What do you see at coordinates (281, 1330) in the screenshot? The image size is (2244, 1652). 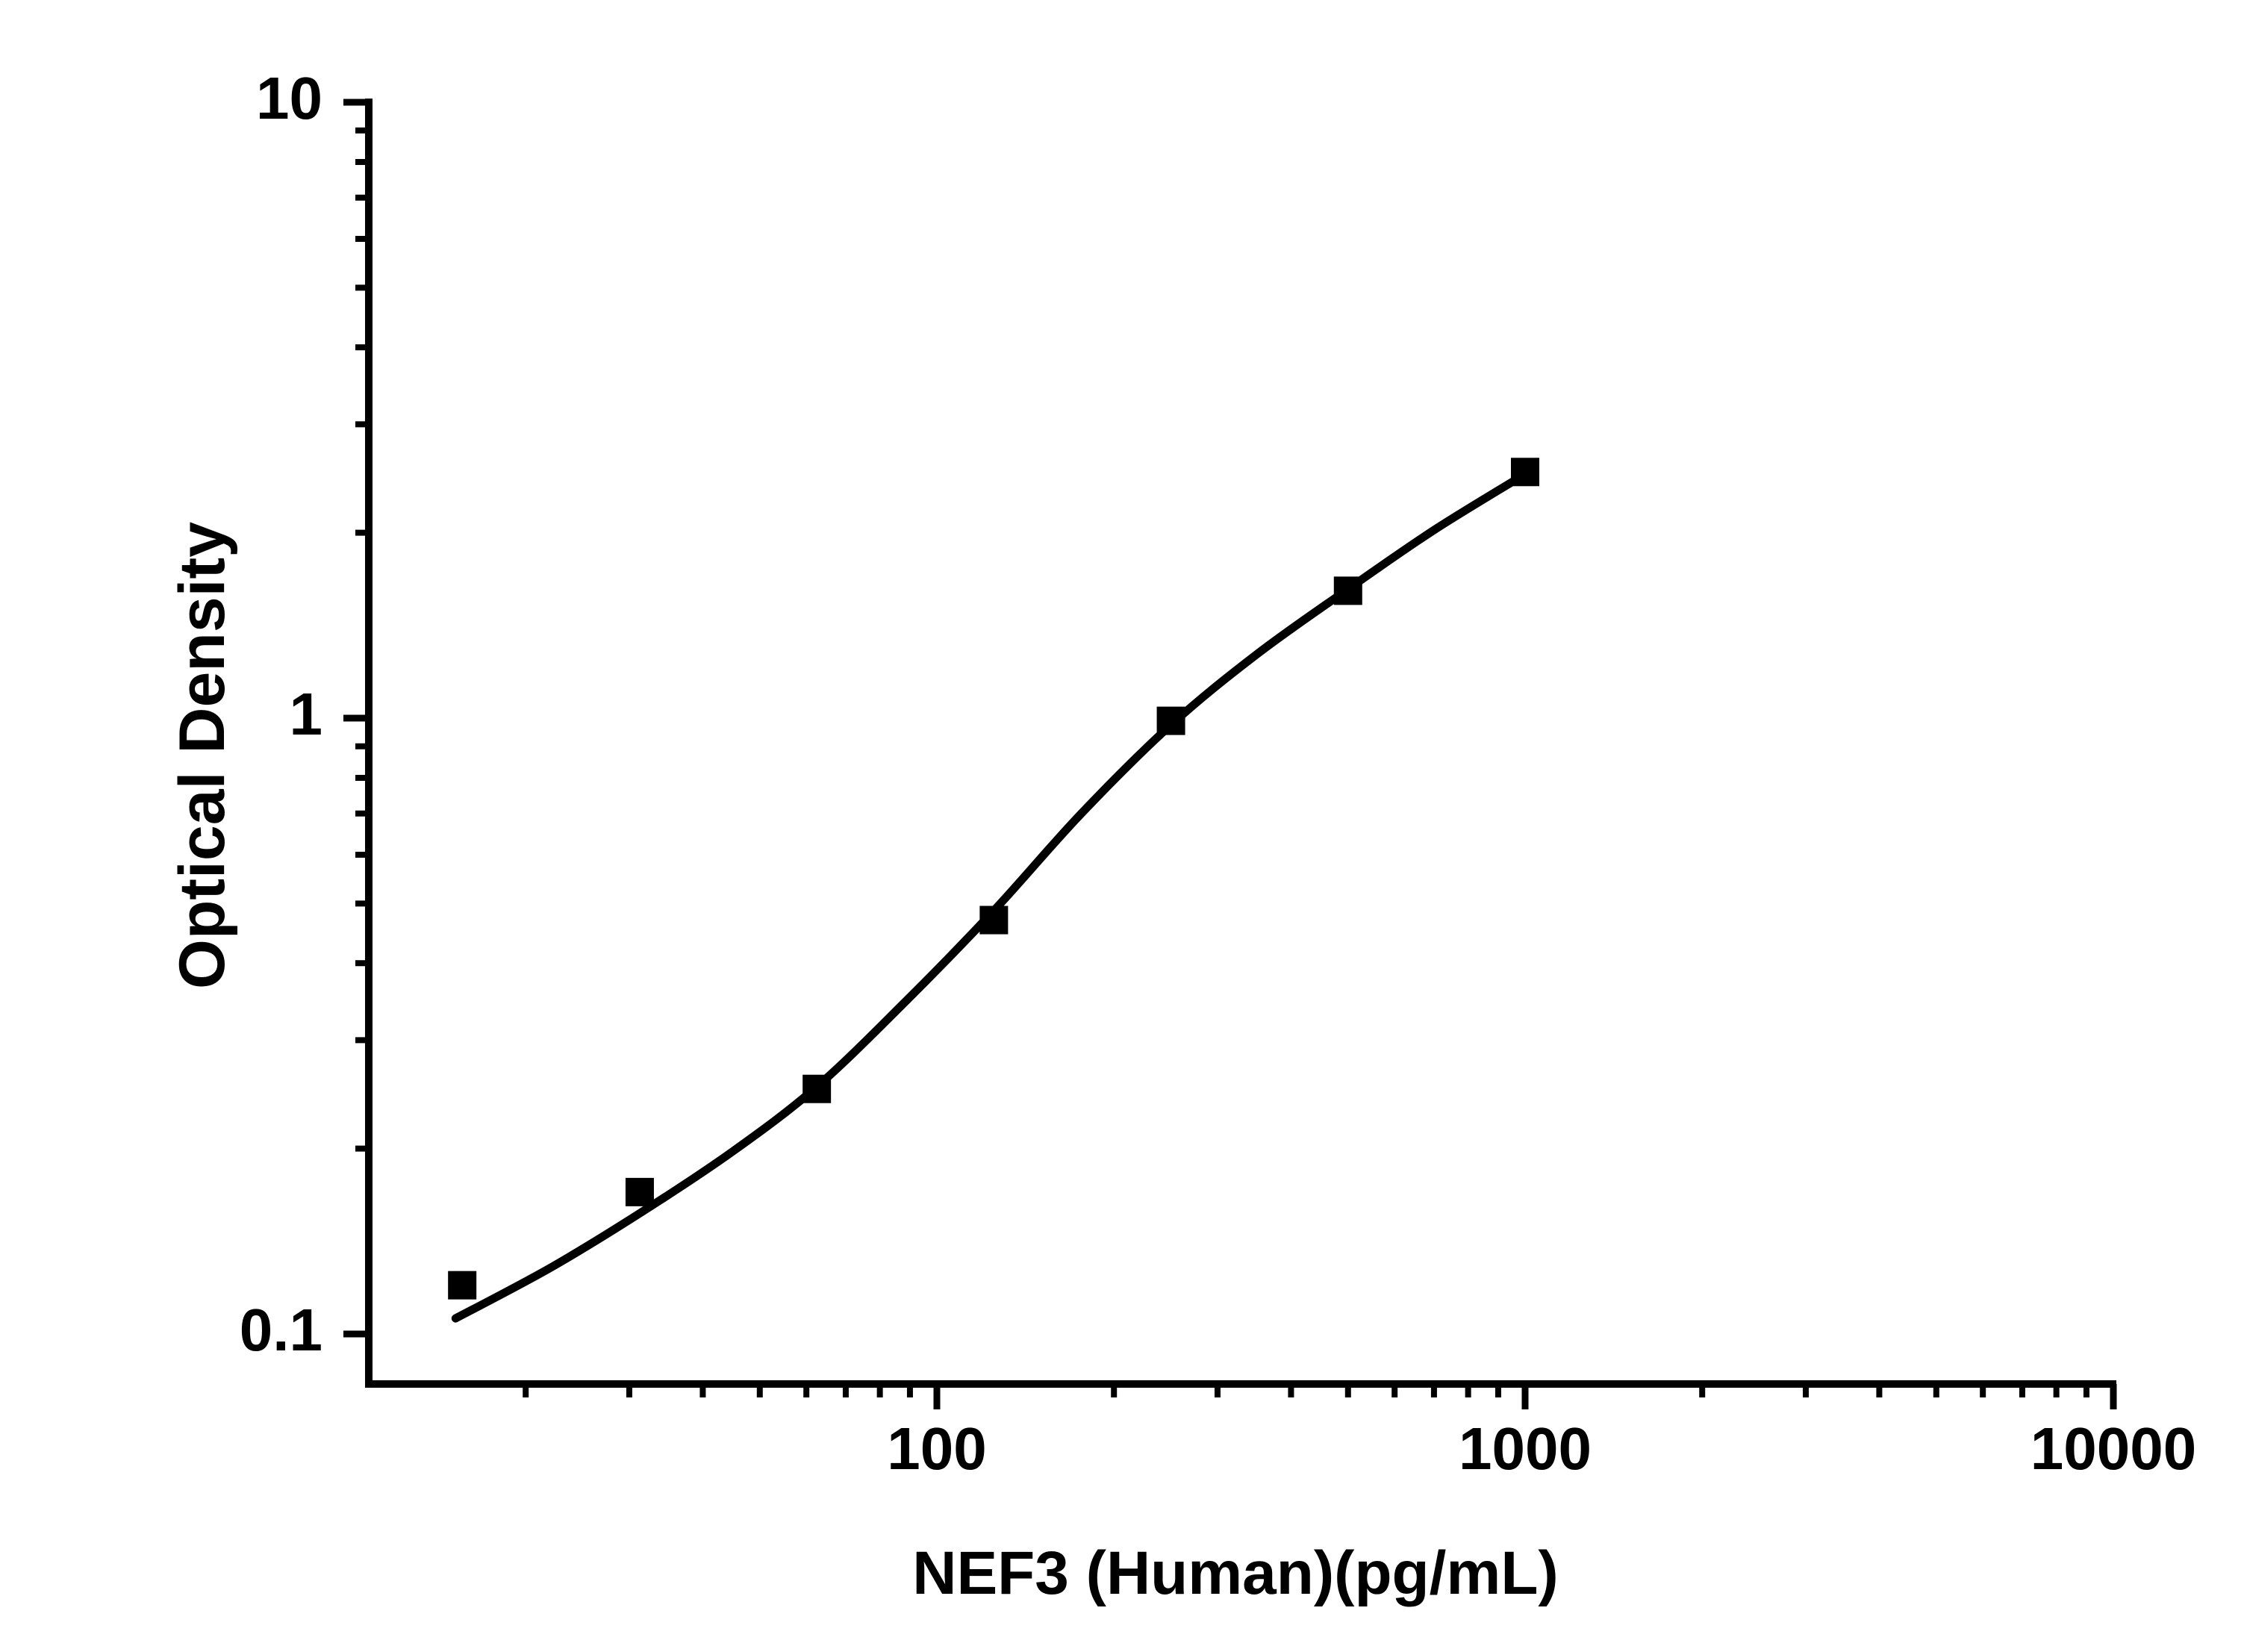 I see `y-tick-label: 0.1` at bounding box center [281, 1330].